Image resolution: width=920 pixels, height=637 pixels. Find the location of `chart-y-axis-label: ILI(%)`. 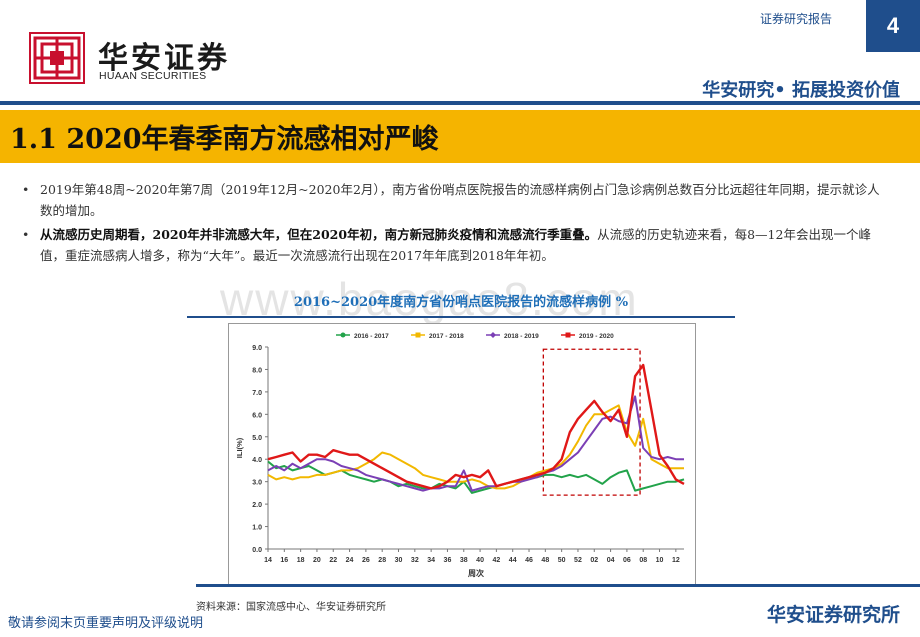

chart-y-axis-label: ILI(%) is located at coordinates (239, 447).